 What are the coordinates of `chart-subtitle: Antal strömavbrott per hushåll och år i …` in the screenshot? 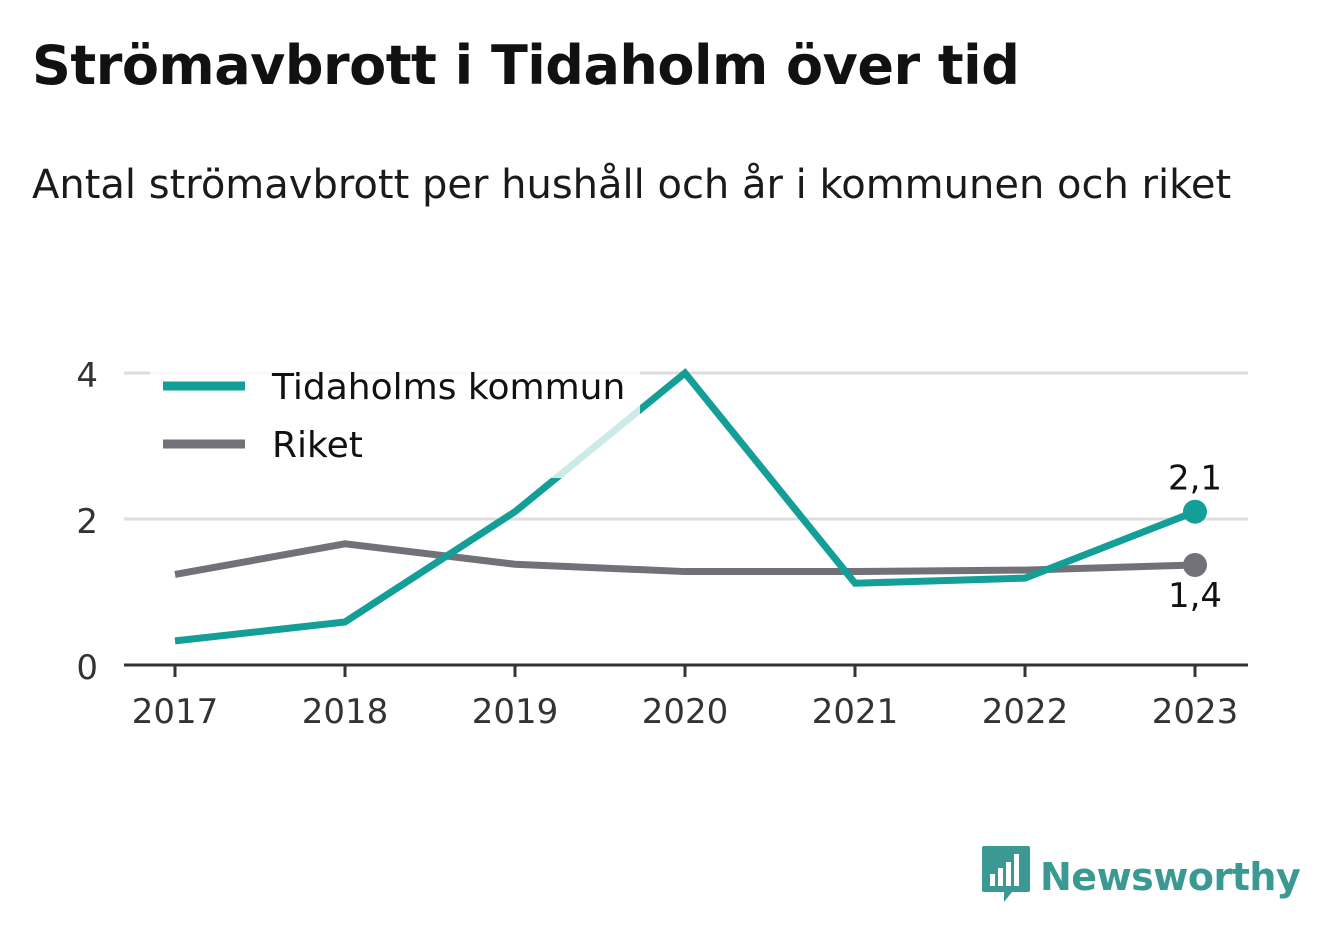 It's located at (632, 185).